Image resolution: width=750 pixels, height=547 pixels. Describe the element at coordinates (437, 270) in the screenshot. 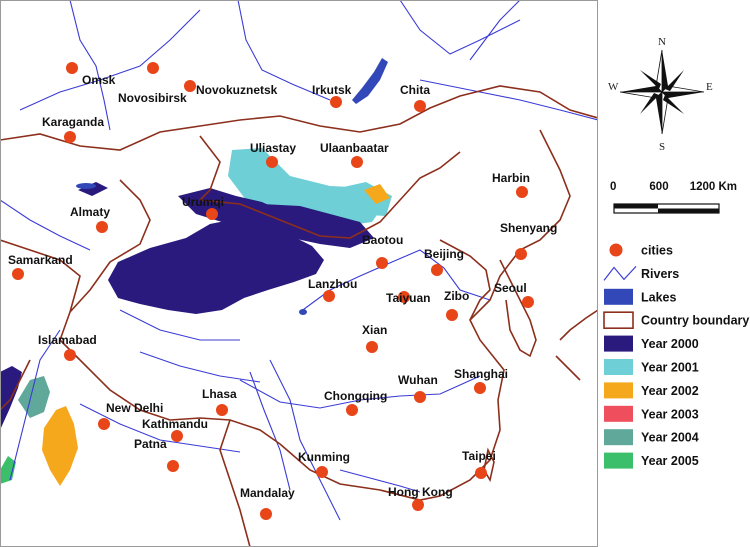

I see `city-marker-beijing` at that location.